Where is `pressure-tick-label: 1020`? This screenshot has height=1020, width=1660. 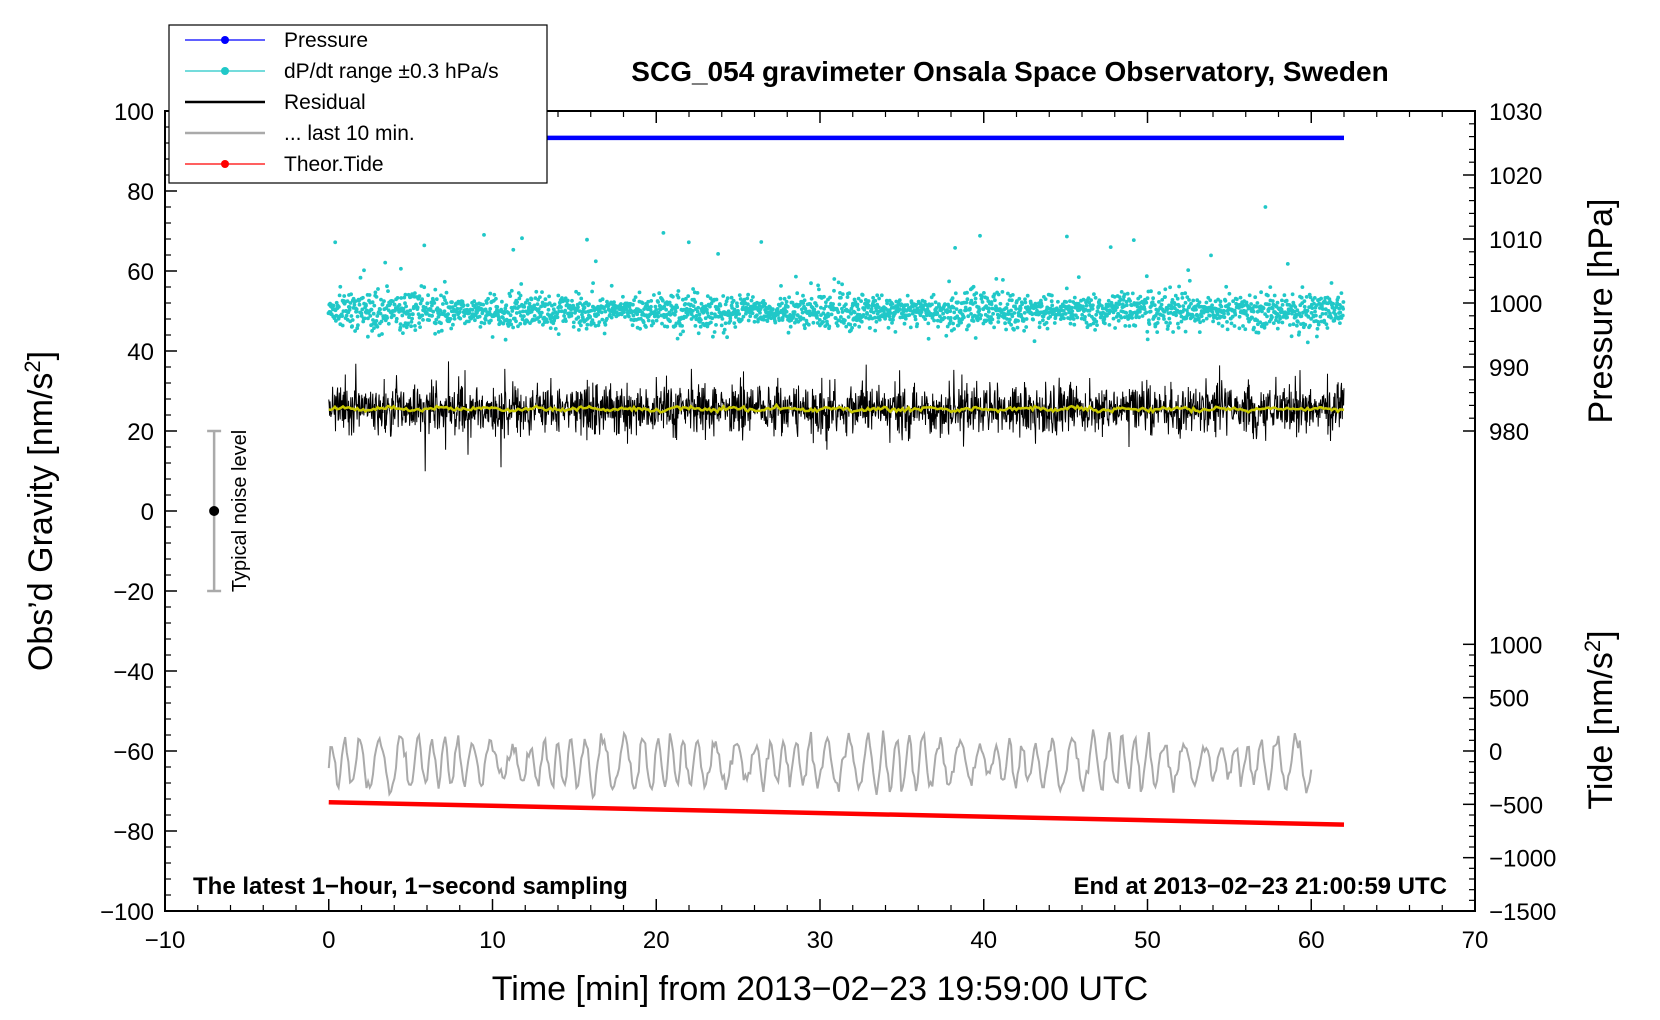 pressure-tick-label: 1020 is located at coordinates (1515, 176).